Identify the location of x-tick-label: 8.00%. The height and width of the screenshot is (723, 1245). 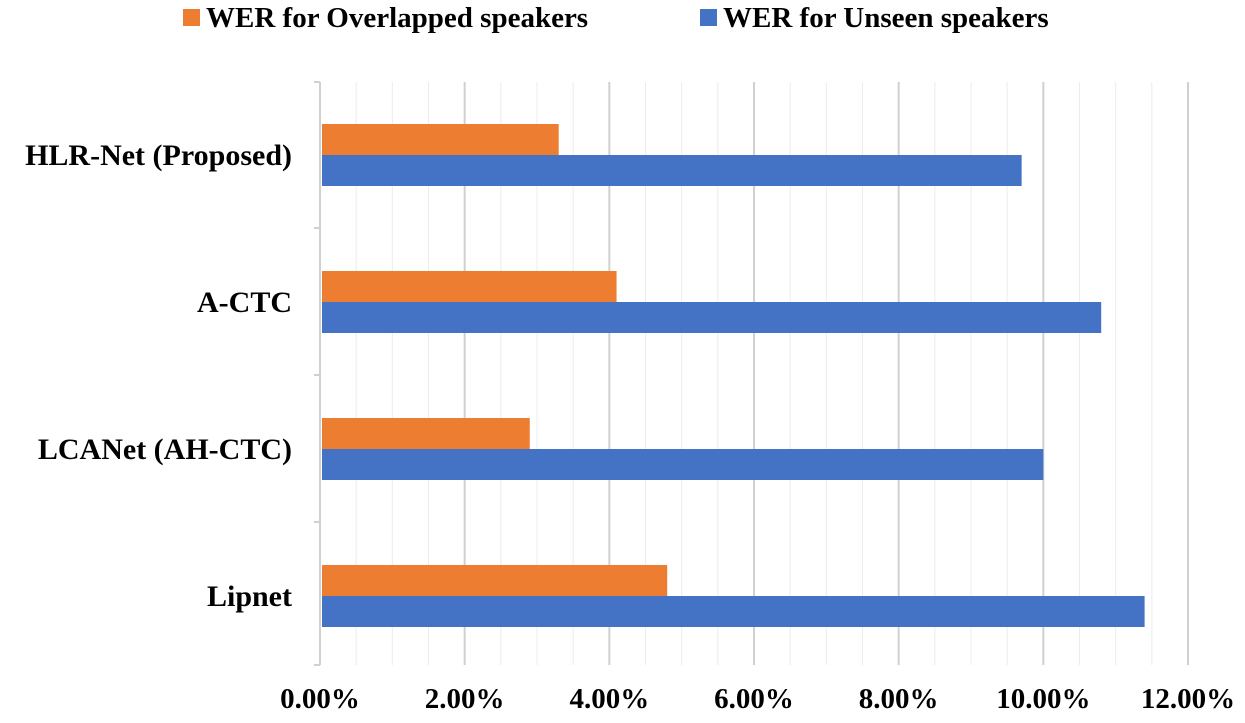
(899, 699).